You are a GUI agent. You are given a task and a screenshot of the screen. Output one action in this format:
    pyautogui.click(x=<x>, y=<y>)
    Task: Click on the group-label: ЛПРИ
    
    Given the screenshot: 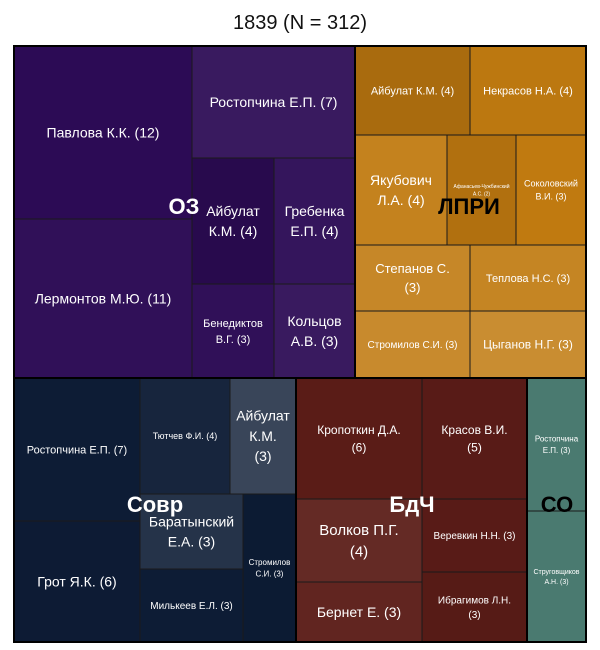 What is the action you would take?
    pyautogui.click(x=469, y=206)
    